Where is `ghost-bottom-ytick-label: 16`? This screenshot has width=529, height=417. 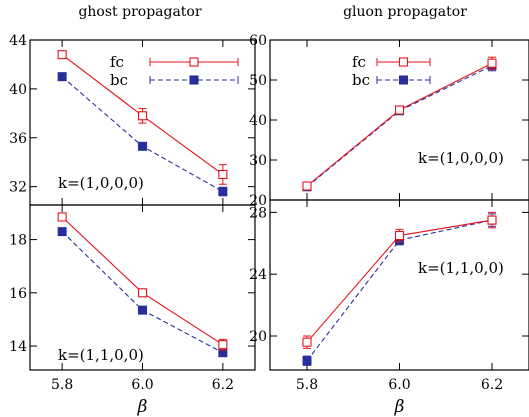
ghost-bottom-ytick-label: 16 is located at coordinates (18, 294).